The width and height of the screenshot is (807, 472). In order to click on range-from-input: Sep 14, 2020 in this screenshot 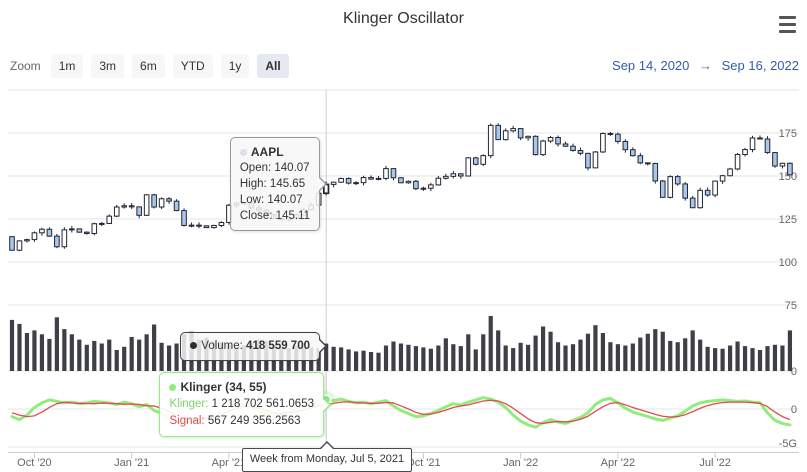, I will do `click(651, 65)`.